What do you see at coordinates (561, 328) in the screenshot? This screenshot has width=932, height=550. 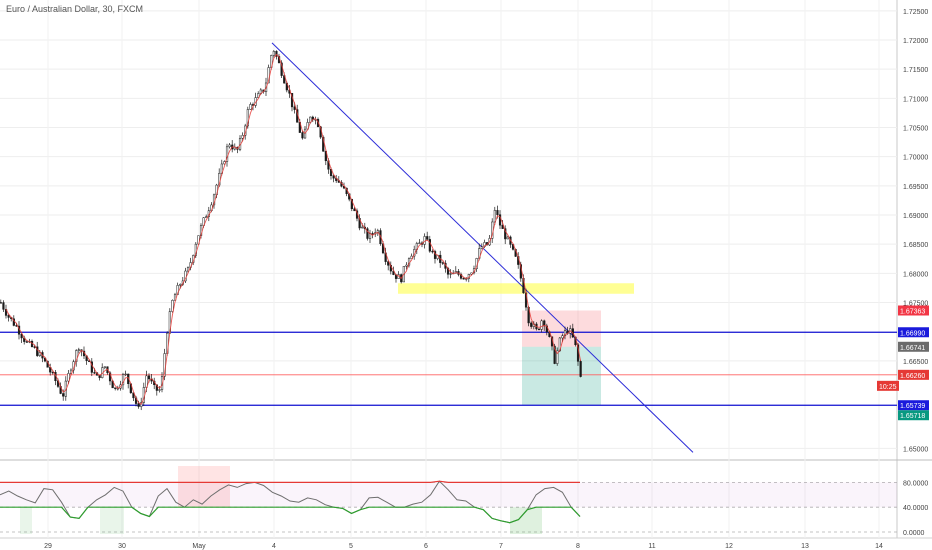 I see `stop-loss-zone` at bounding box center [561, 328].